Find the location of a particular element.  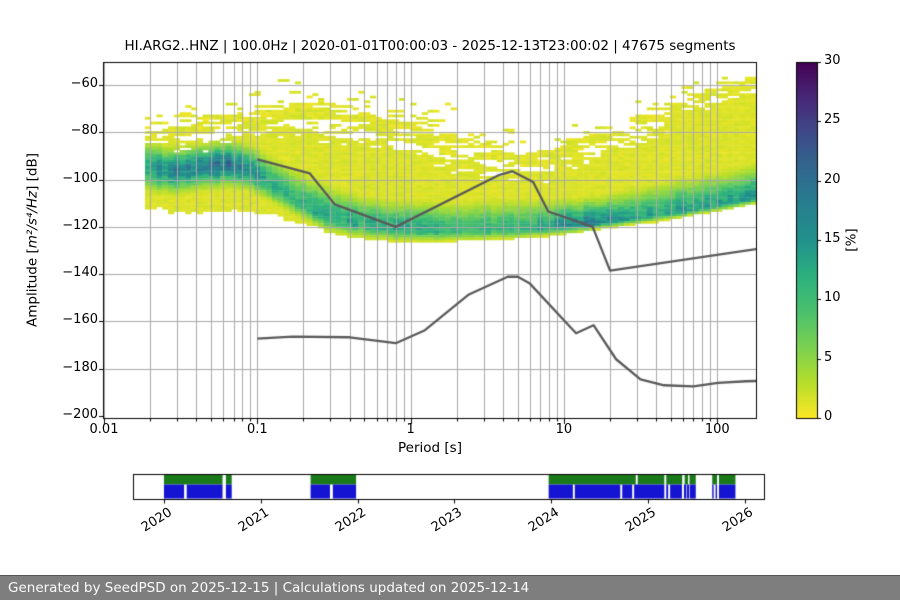

colorbar-tick-label: 5 is located at coordinates (828, 357).